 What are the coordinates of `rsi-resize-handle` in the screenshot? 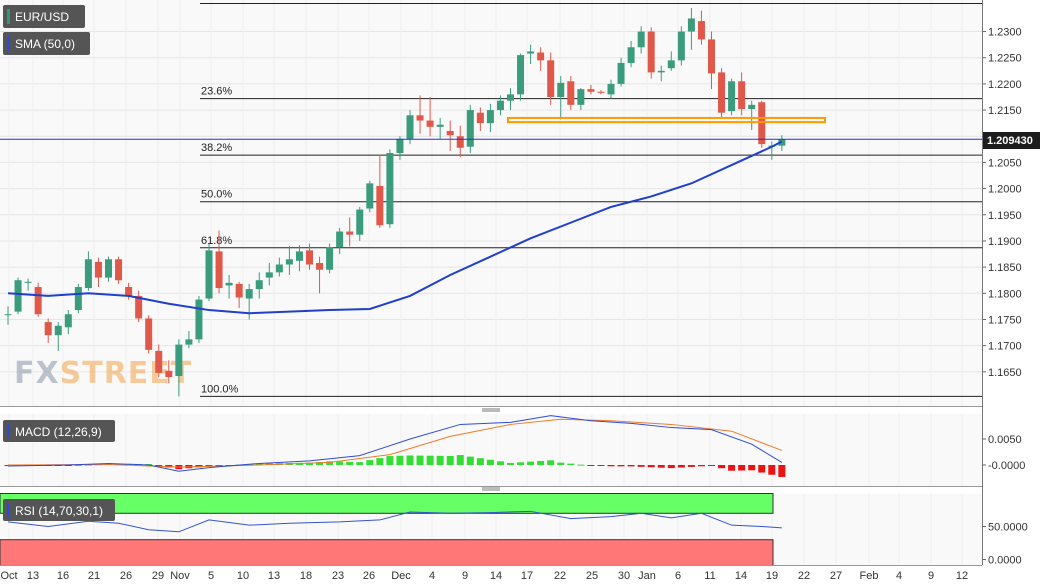 It's located at (491, 489).